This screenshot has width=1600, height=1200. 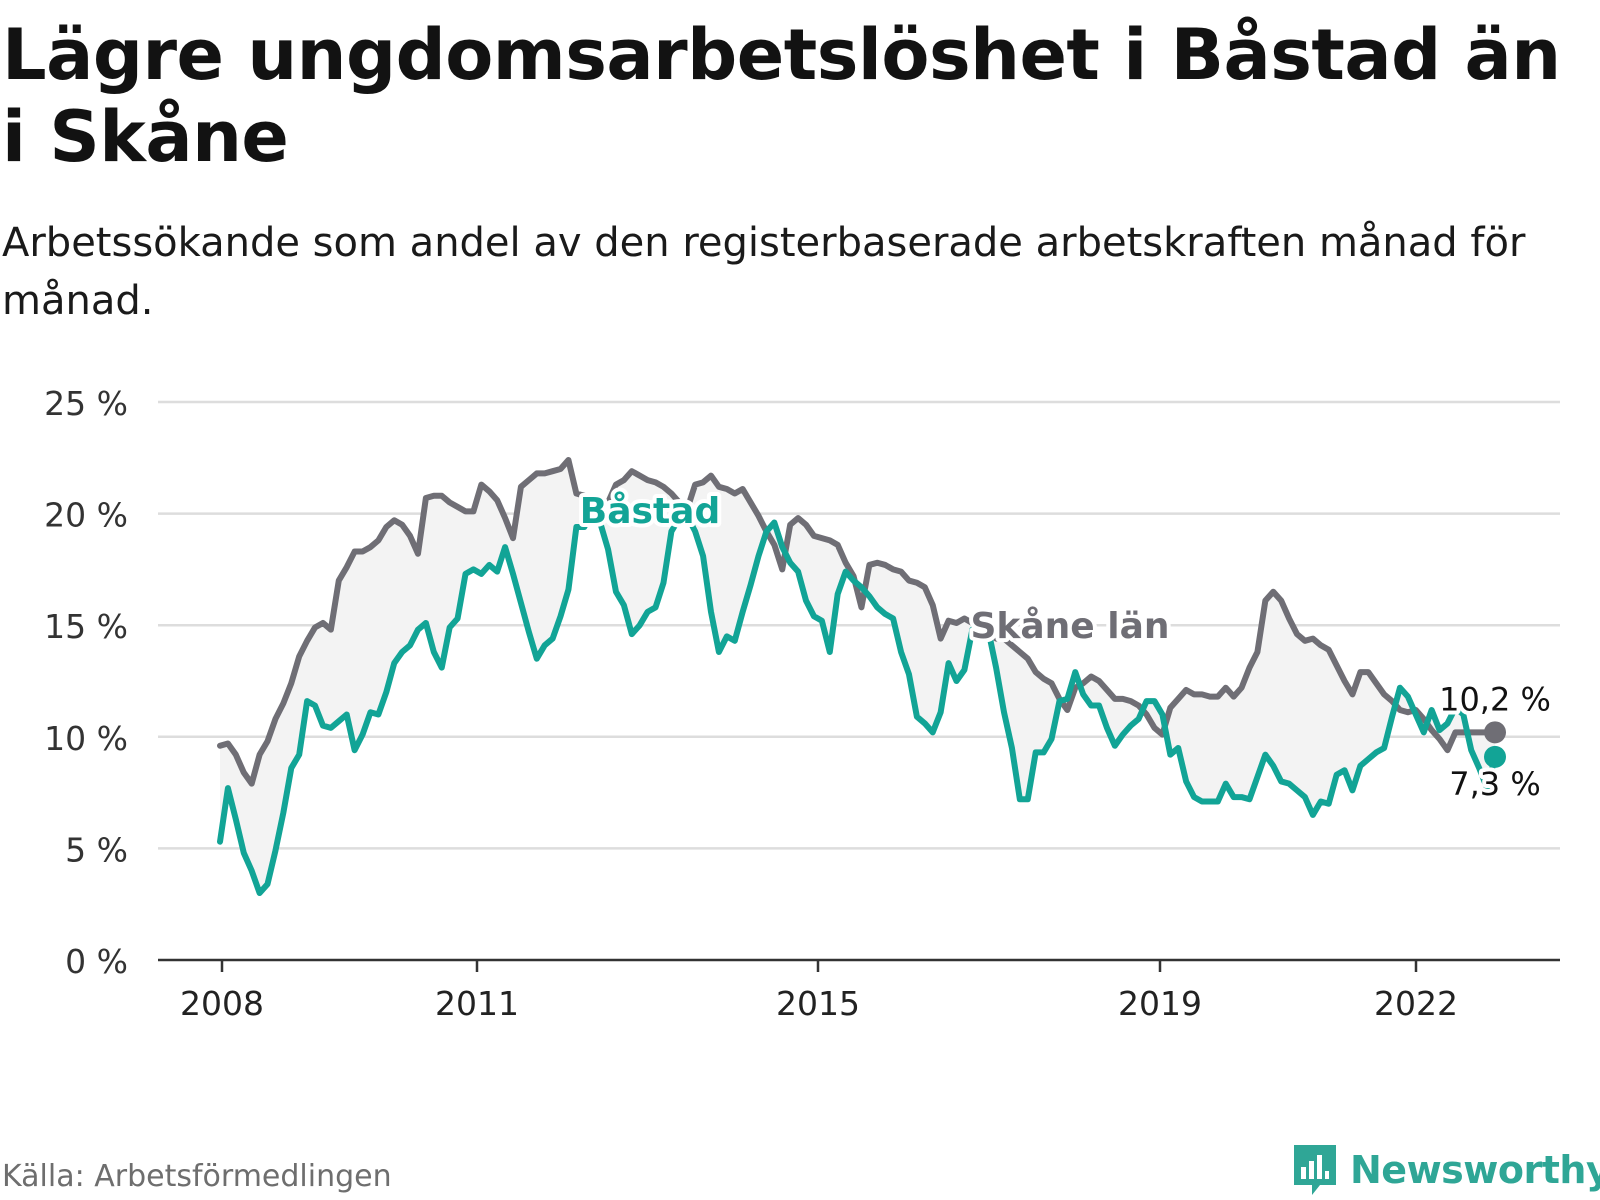 What do you see at coordinates (1416, 1002) in the screenshot?
I see `x-tick-label: 2022` at bounding box center [1416, 1002].